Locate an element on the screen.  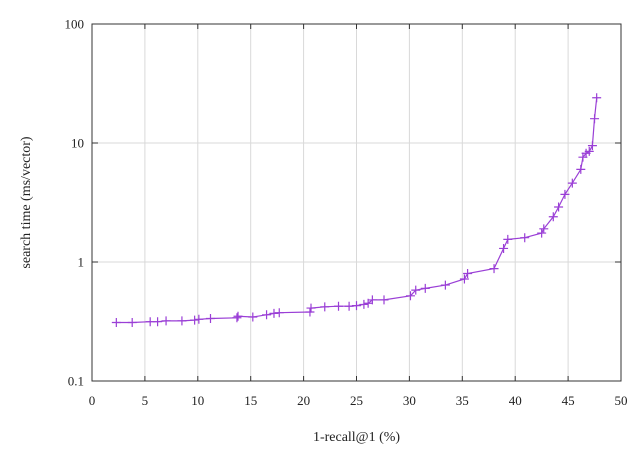
x-tick-label: 40 is located at coordinates (515, 400).